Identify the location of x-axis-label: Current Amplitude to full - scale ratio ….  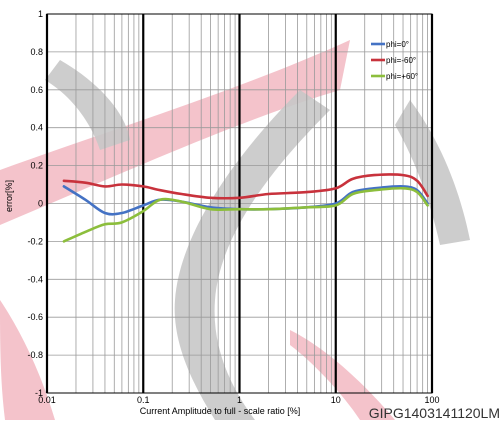
(220, 411).